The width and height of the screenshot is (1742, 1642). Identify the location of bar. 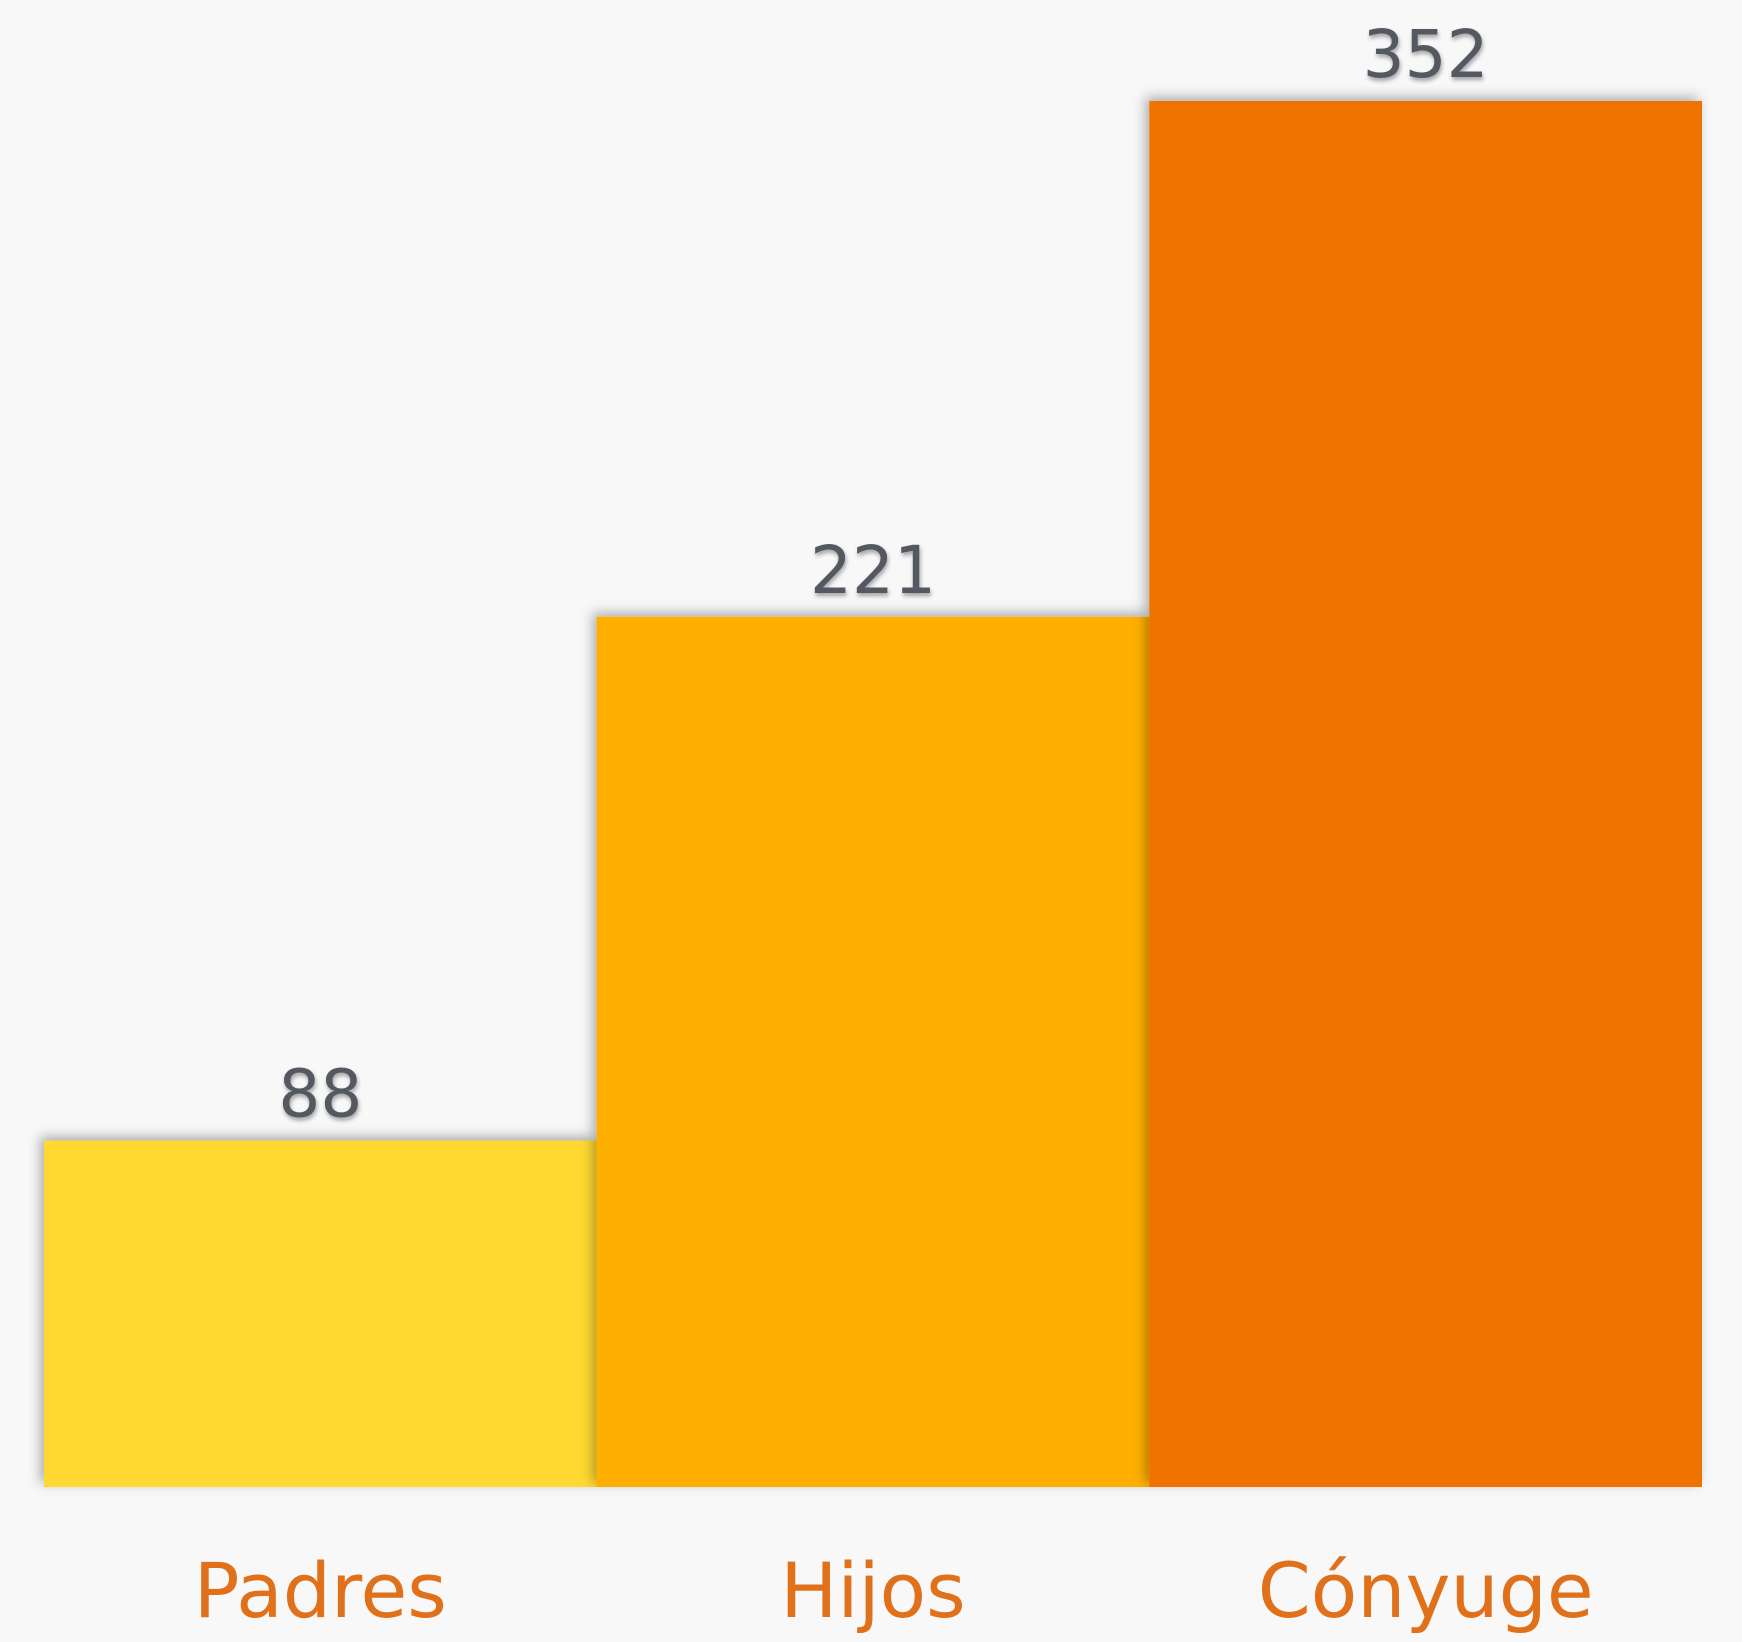
(321, 1313).